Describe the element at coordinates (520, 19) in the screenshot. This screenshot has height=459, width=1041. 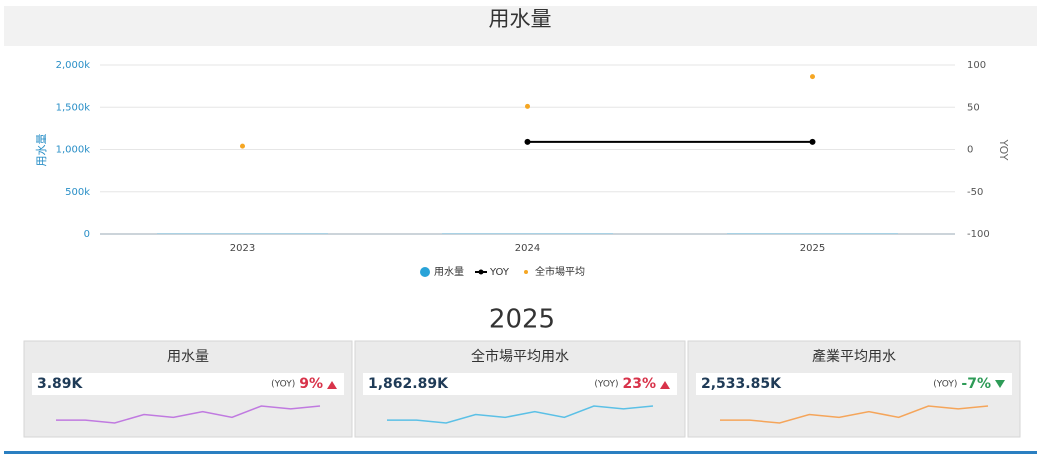
I see `chart-title: 用水量` at that location.